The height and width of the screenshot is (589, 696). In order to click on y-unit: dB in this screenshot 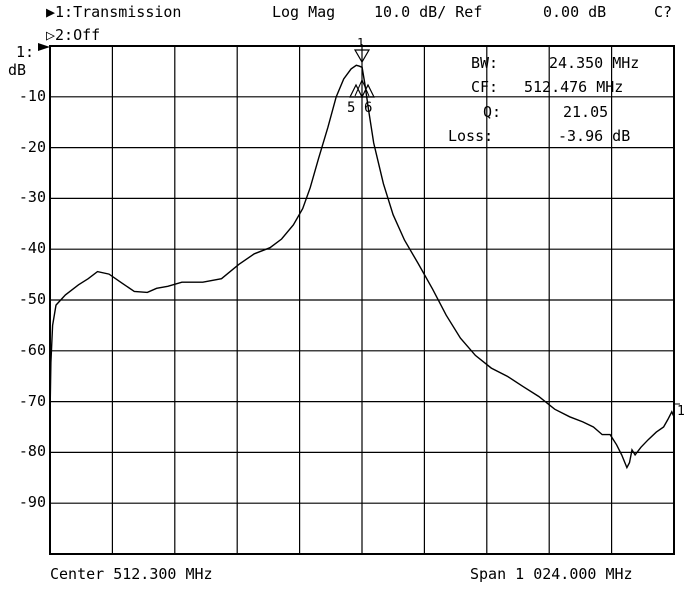, I will do `click(17, 70)`.